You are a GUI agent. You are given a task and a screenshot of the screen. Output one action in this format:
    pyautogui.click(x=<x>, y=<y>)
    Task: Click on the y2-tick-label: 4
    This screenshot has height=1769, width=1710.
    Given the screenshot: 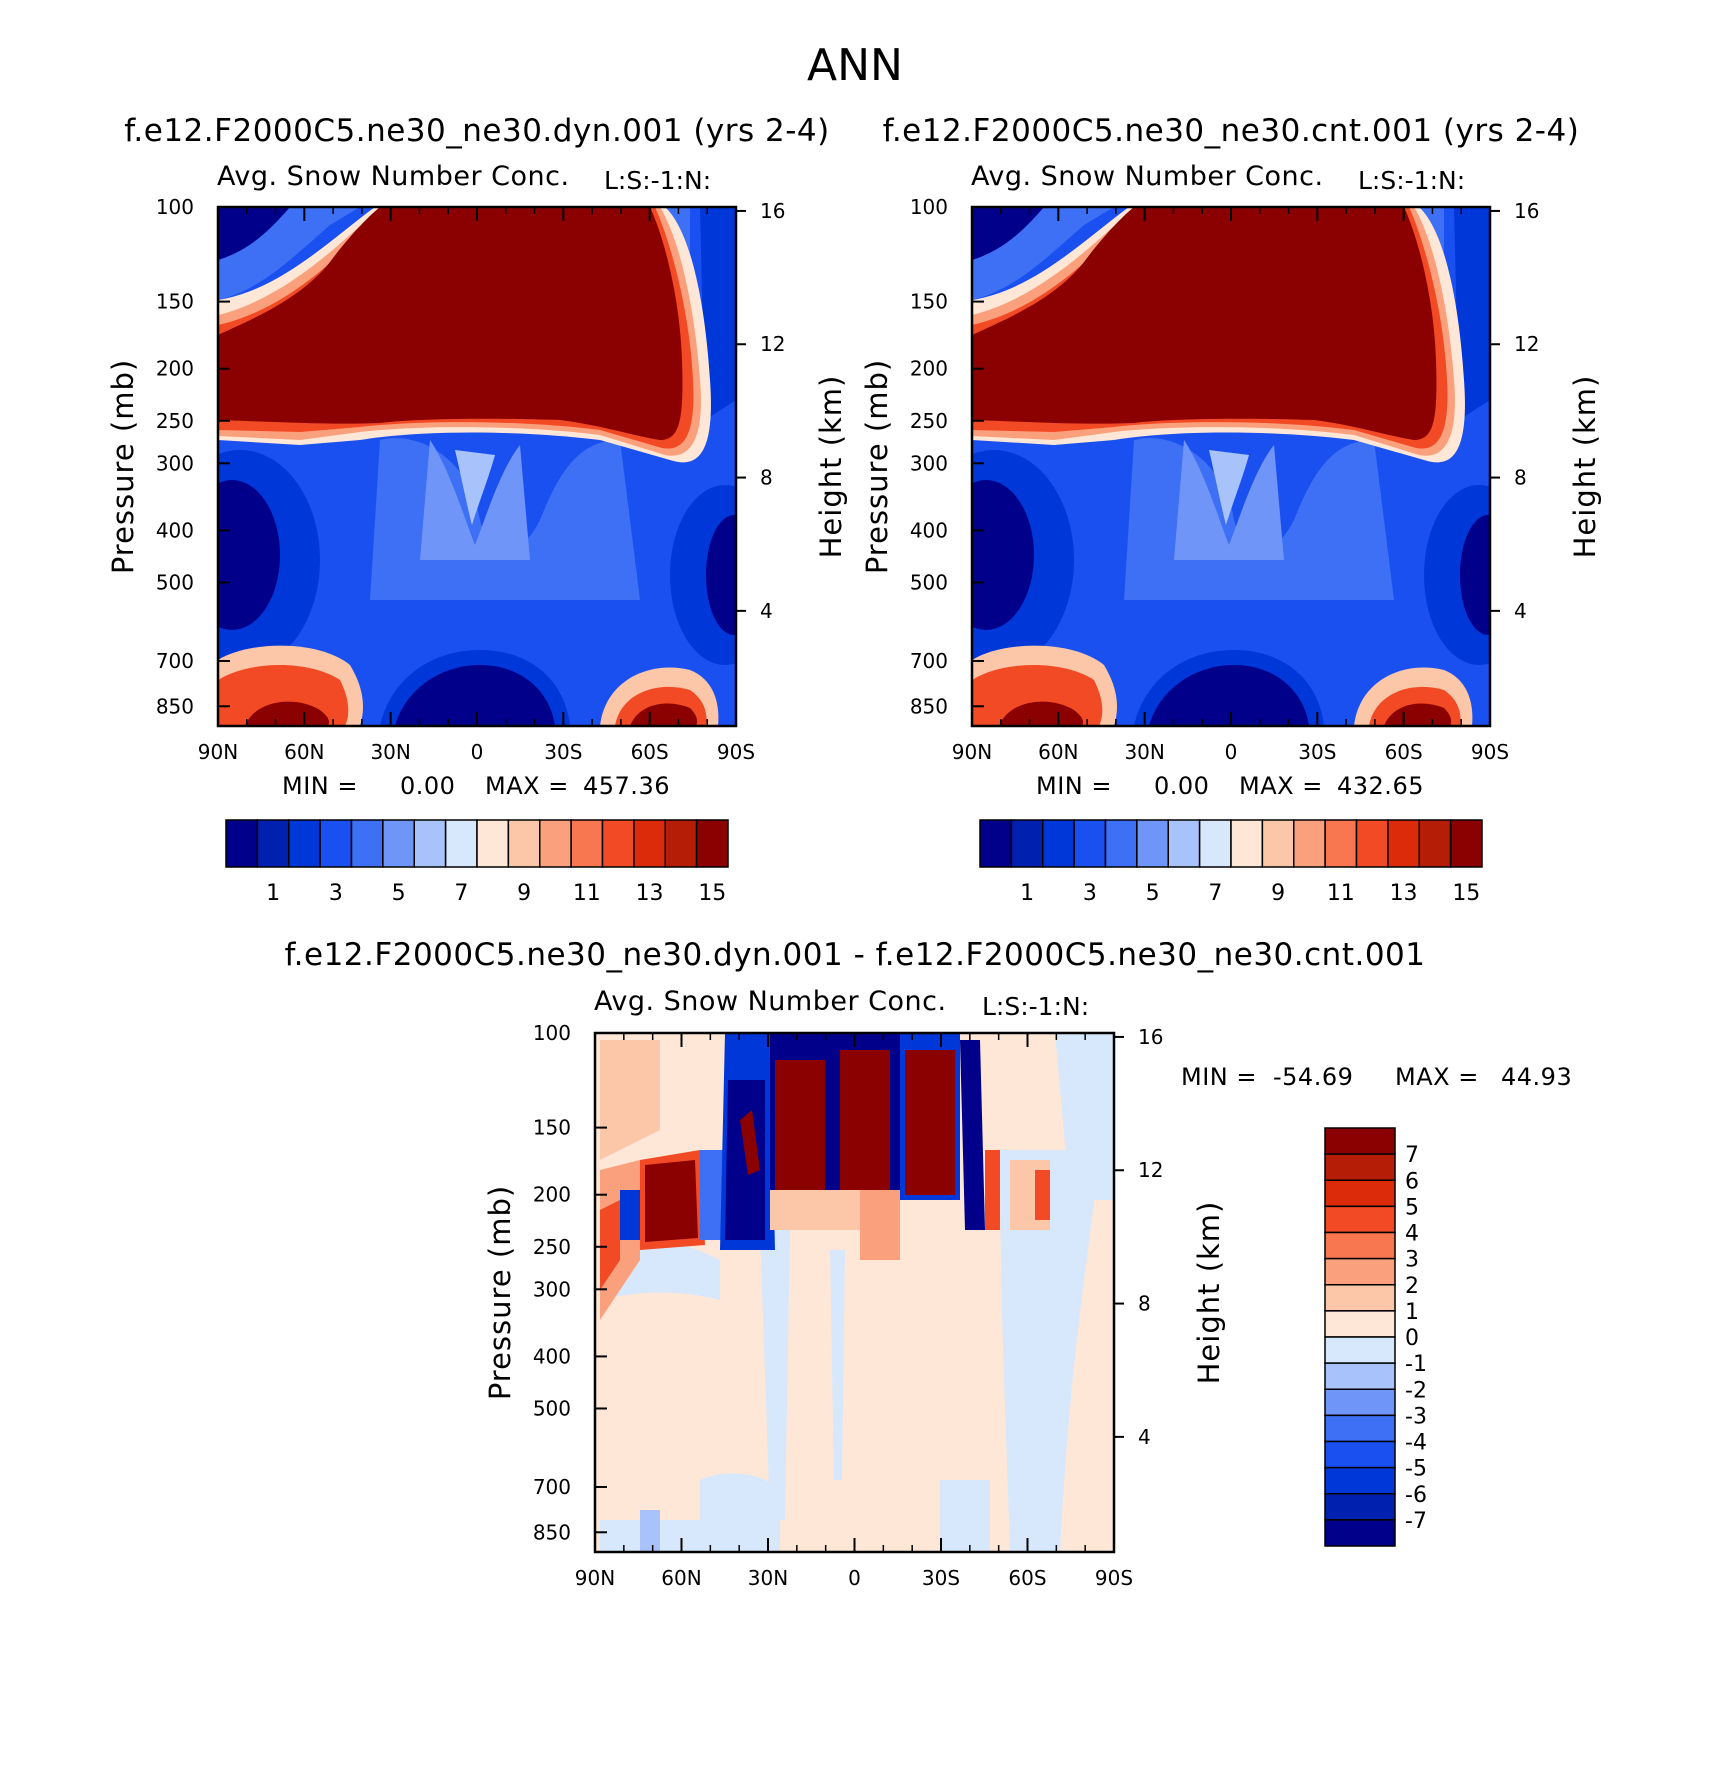 What is the action you would take?
    pyautogui.click(x=766, y=611)
    